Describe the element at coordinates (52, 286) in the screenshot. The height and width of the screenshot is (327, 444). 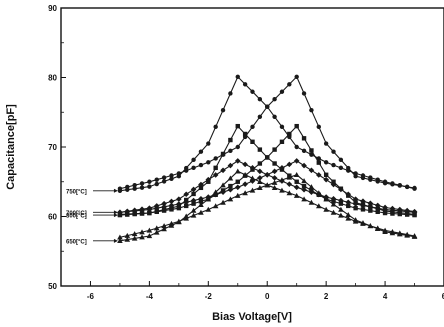
I see `y-tick-label: 50` at that location.